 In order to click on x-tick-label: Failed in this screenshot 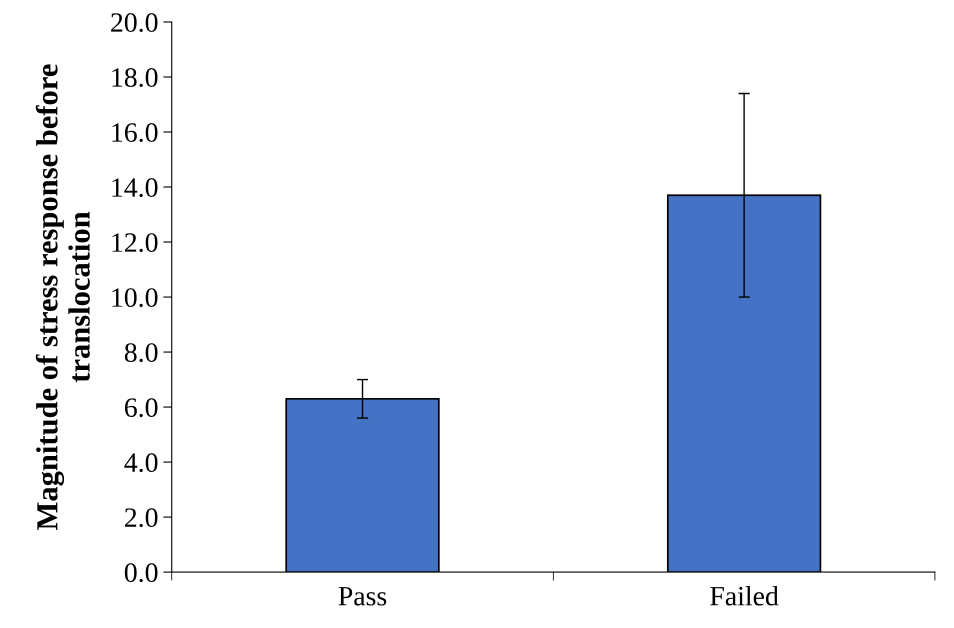, I will do `click(744, 596)`.